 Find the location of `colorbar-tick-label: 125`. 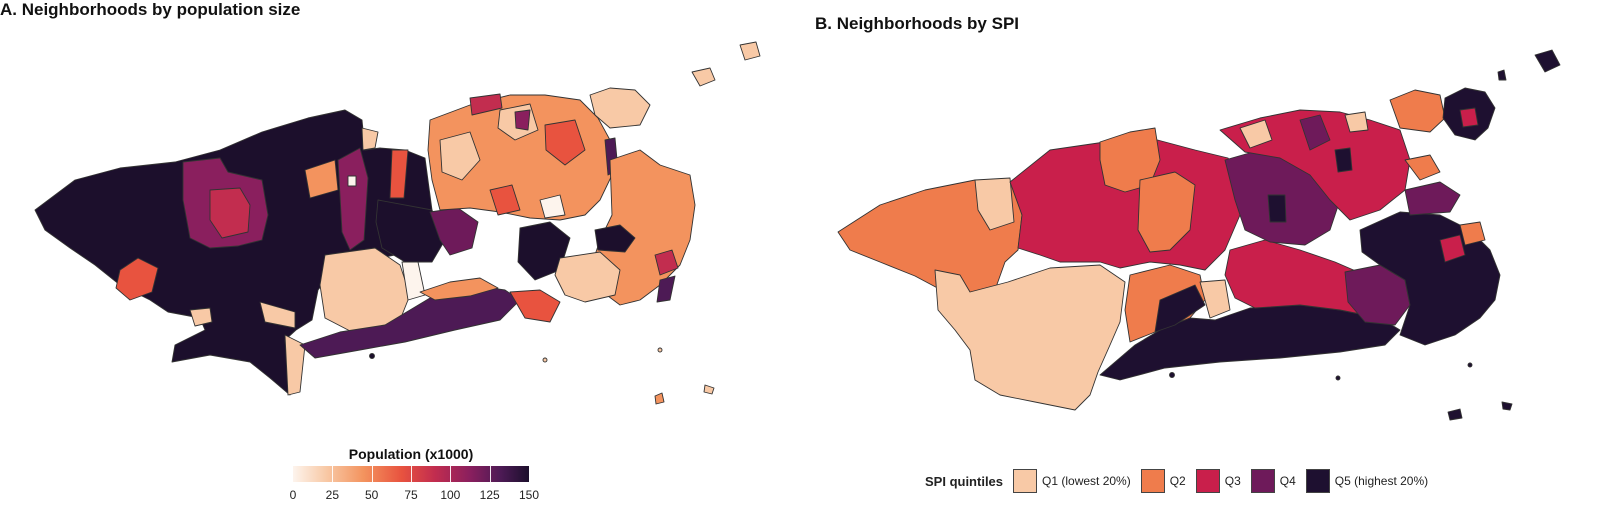

colorbar-tick-label: 125 is located at coordinates (489, 495).